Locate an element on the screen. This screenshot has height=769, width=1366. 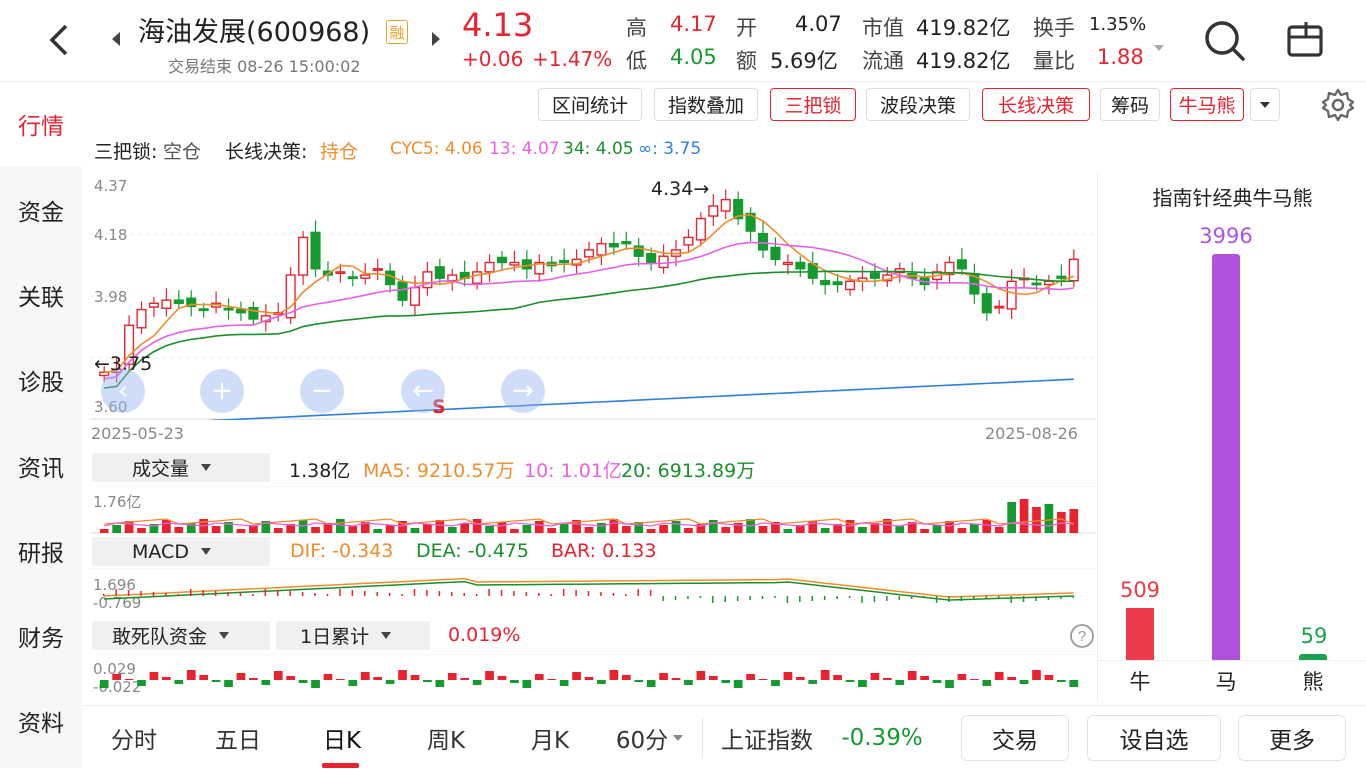
settings-icon is located at coordinates (1338, 107).